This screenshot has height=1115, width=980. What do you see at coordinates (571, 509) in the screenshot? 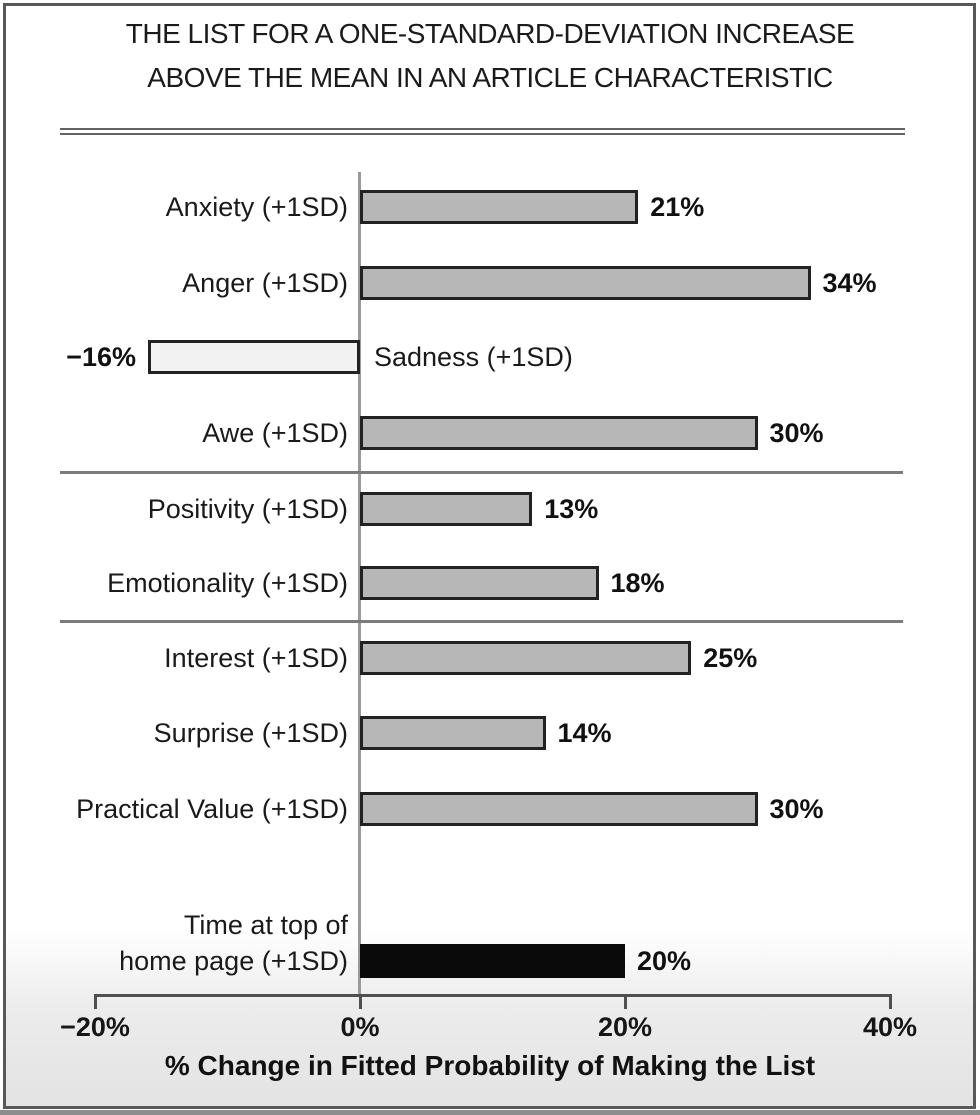
I see `value-label-positivity-1sd: 13%` at bounding box center [571, 509].